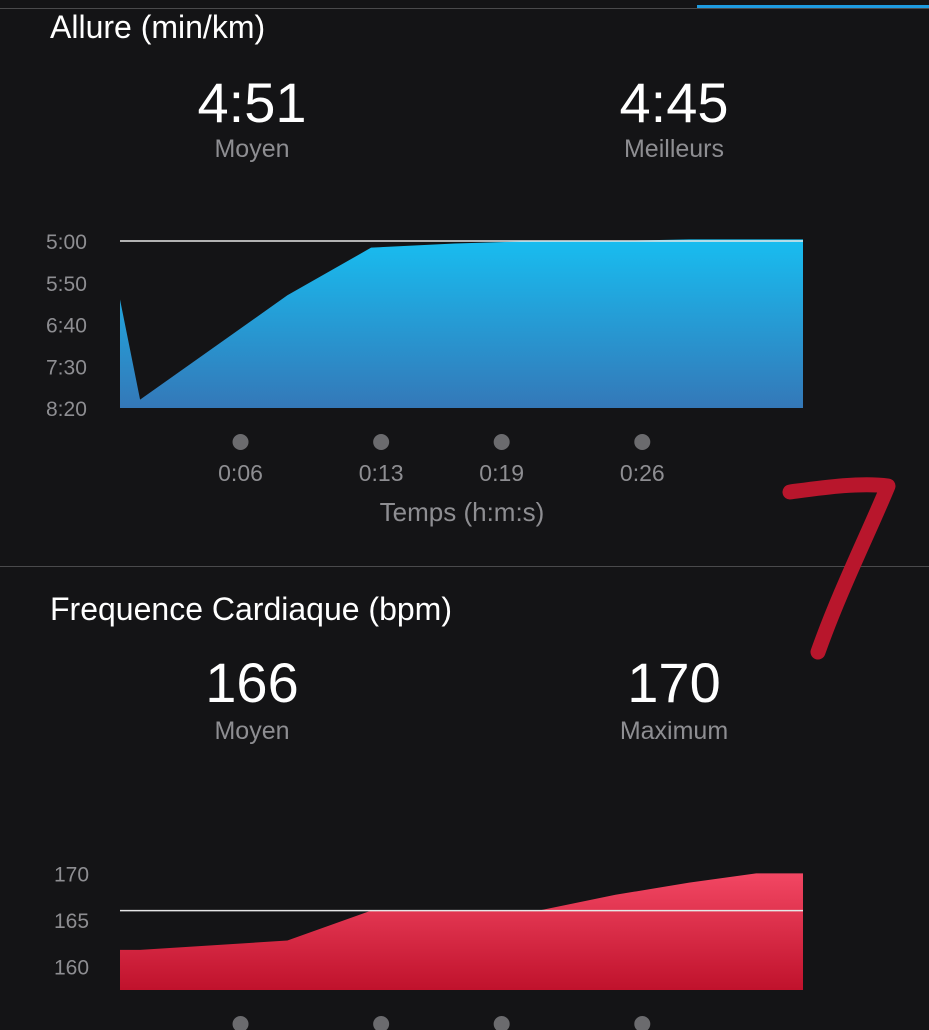 The height and width of the screenshot is (1030, 929). Describe the element at coordinates (464, 8) in the screenshot. I see `top-rule` at that location.